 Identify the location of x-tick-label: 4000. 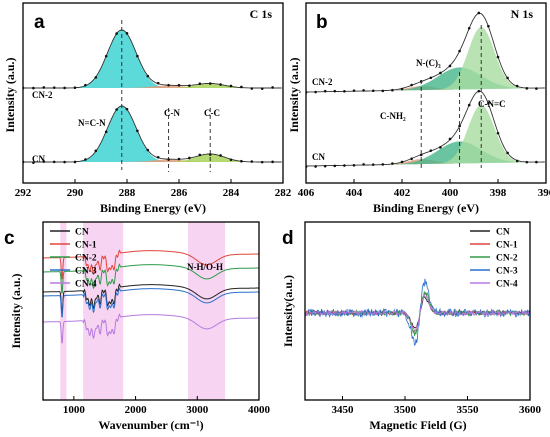
(259, 410).